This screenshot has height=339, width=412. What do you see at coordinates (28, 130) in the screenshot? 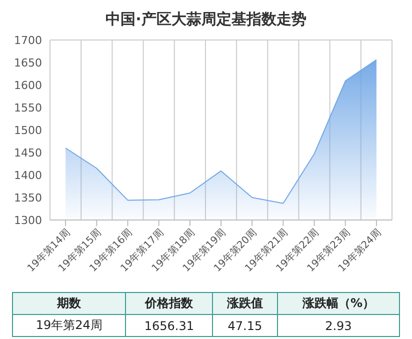
I see `y-tick-label: 1500` at bounding box center [28, 130].